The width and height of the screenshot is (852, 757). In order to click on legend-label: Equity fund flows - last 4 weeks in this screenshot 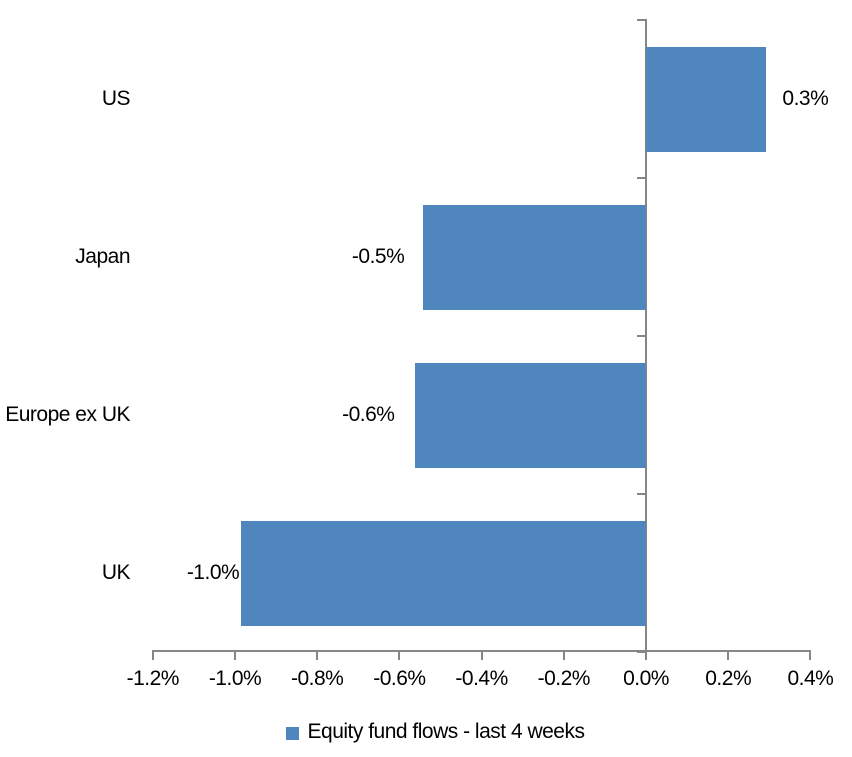, I will do `click(446, 731)`.